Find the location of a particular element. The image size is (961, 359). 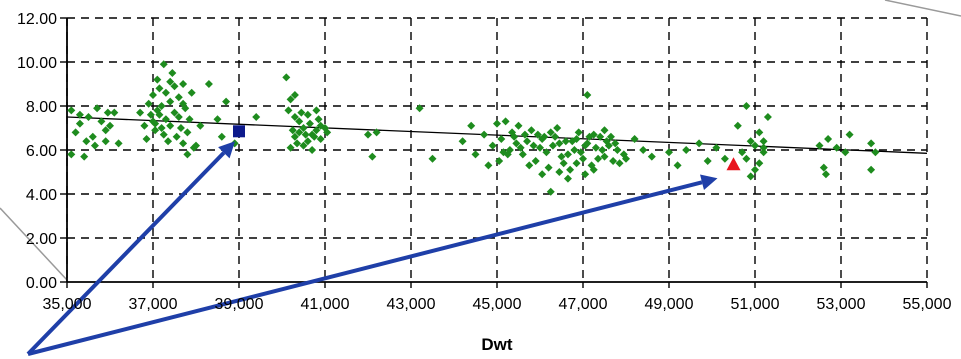

y-tick-label: 2.00 is located at coordinates (41, 239).